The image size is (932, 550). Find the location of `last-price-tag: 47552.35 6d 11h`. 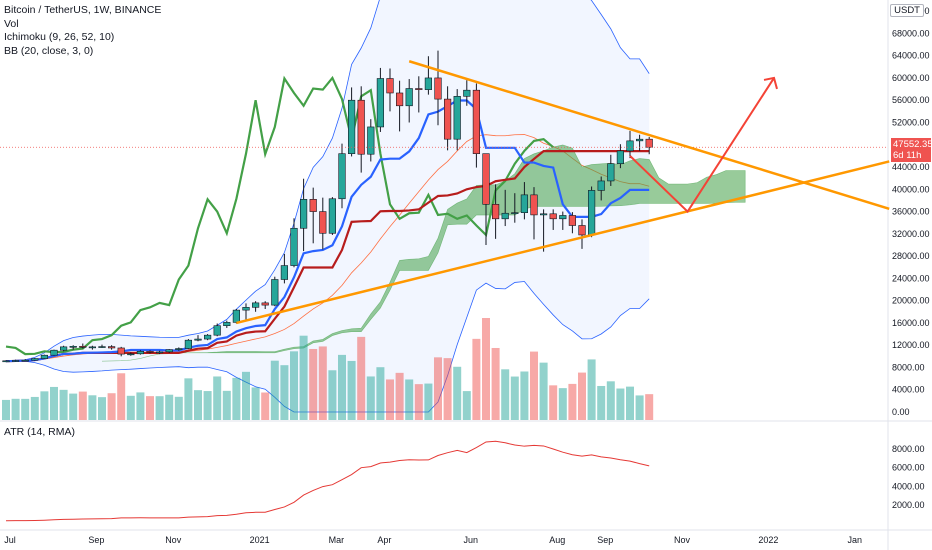

last-price-tag: 47552.35 6d 11h is located at coordinates (911, 150).